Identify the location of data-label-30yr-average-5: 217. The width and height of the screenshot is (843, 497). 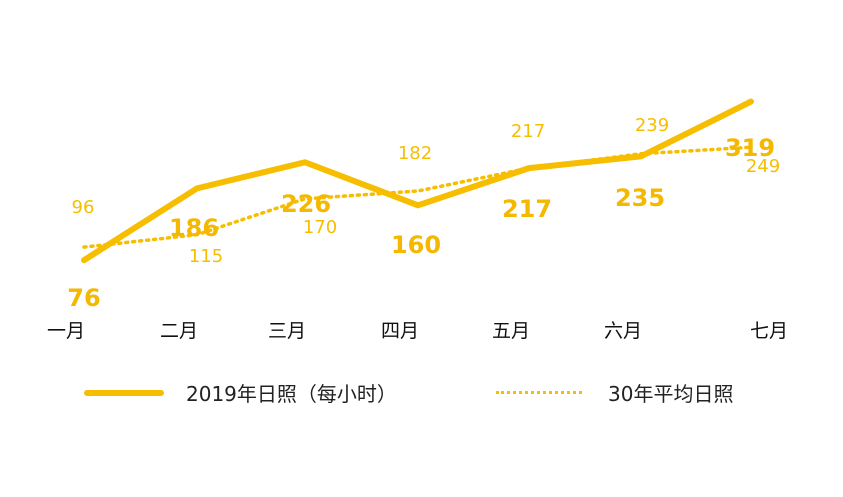
(528, 131).